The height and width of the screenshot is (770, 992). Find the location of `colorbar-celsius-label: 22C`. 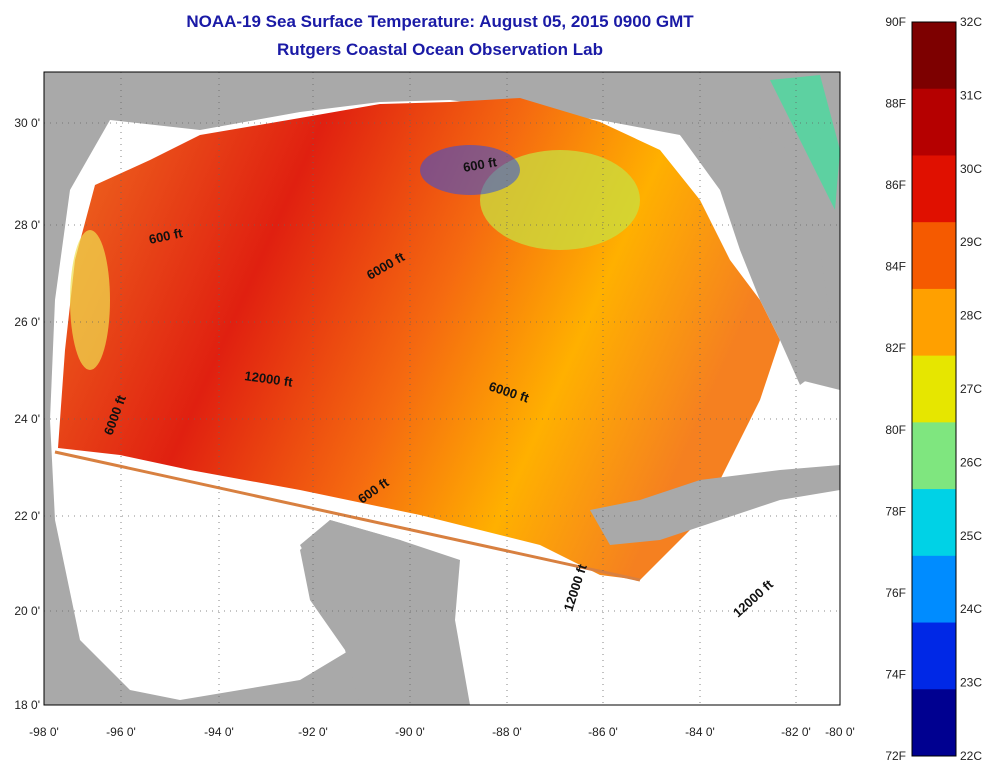

colorbar-celsius-label: 22C is located at coordinates (971, 756).